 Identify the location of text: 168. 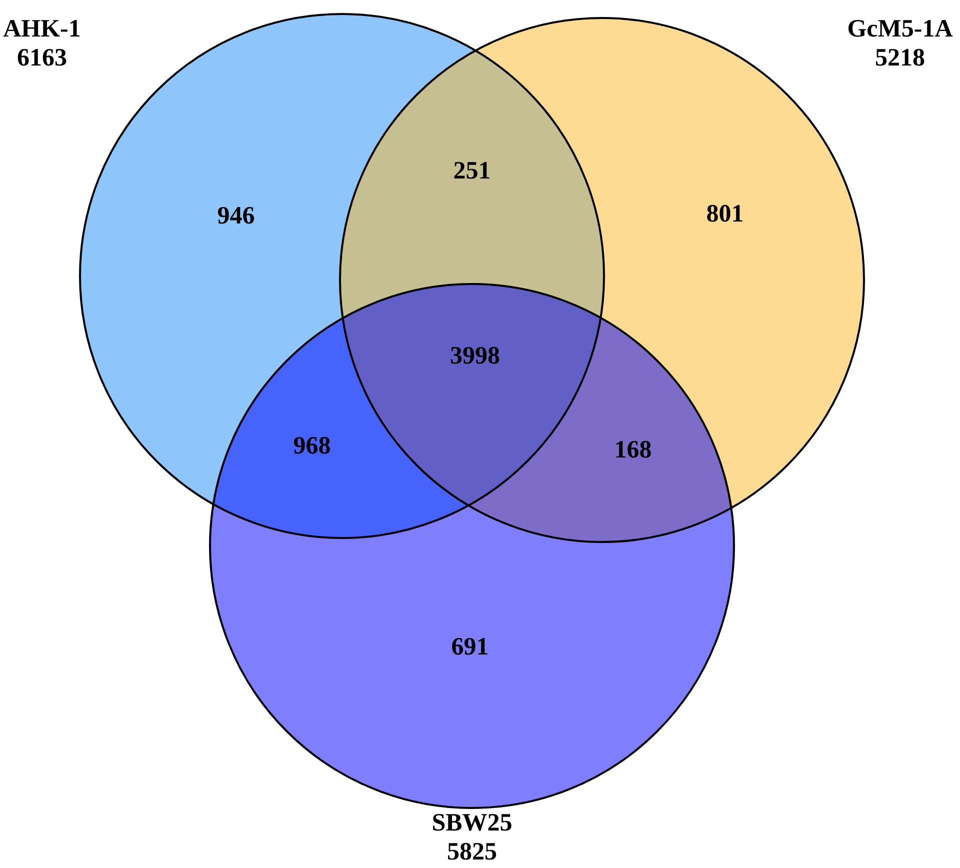
(633, 450).